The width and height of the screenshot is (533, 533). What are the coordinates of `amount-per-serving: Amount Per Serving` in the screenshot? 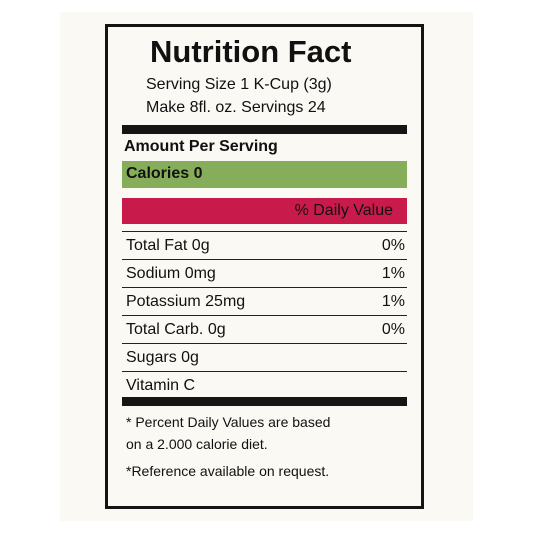 It's located at (201, 146).